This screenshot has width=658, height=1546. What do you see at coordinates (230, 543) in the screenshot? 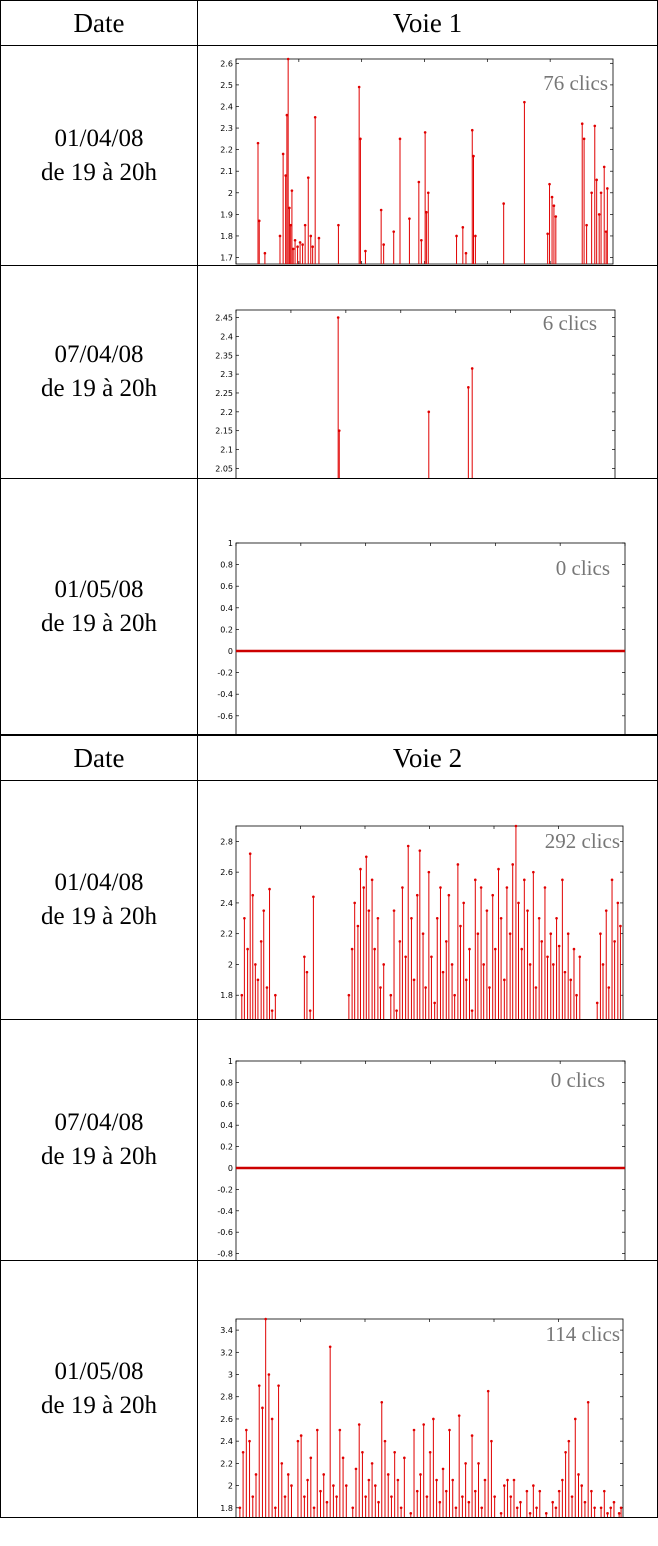
I see `y-tick-label: 1` at bounding box center [230, 543].